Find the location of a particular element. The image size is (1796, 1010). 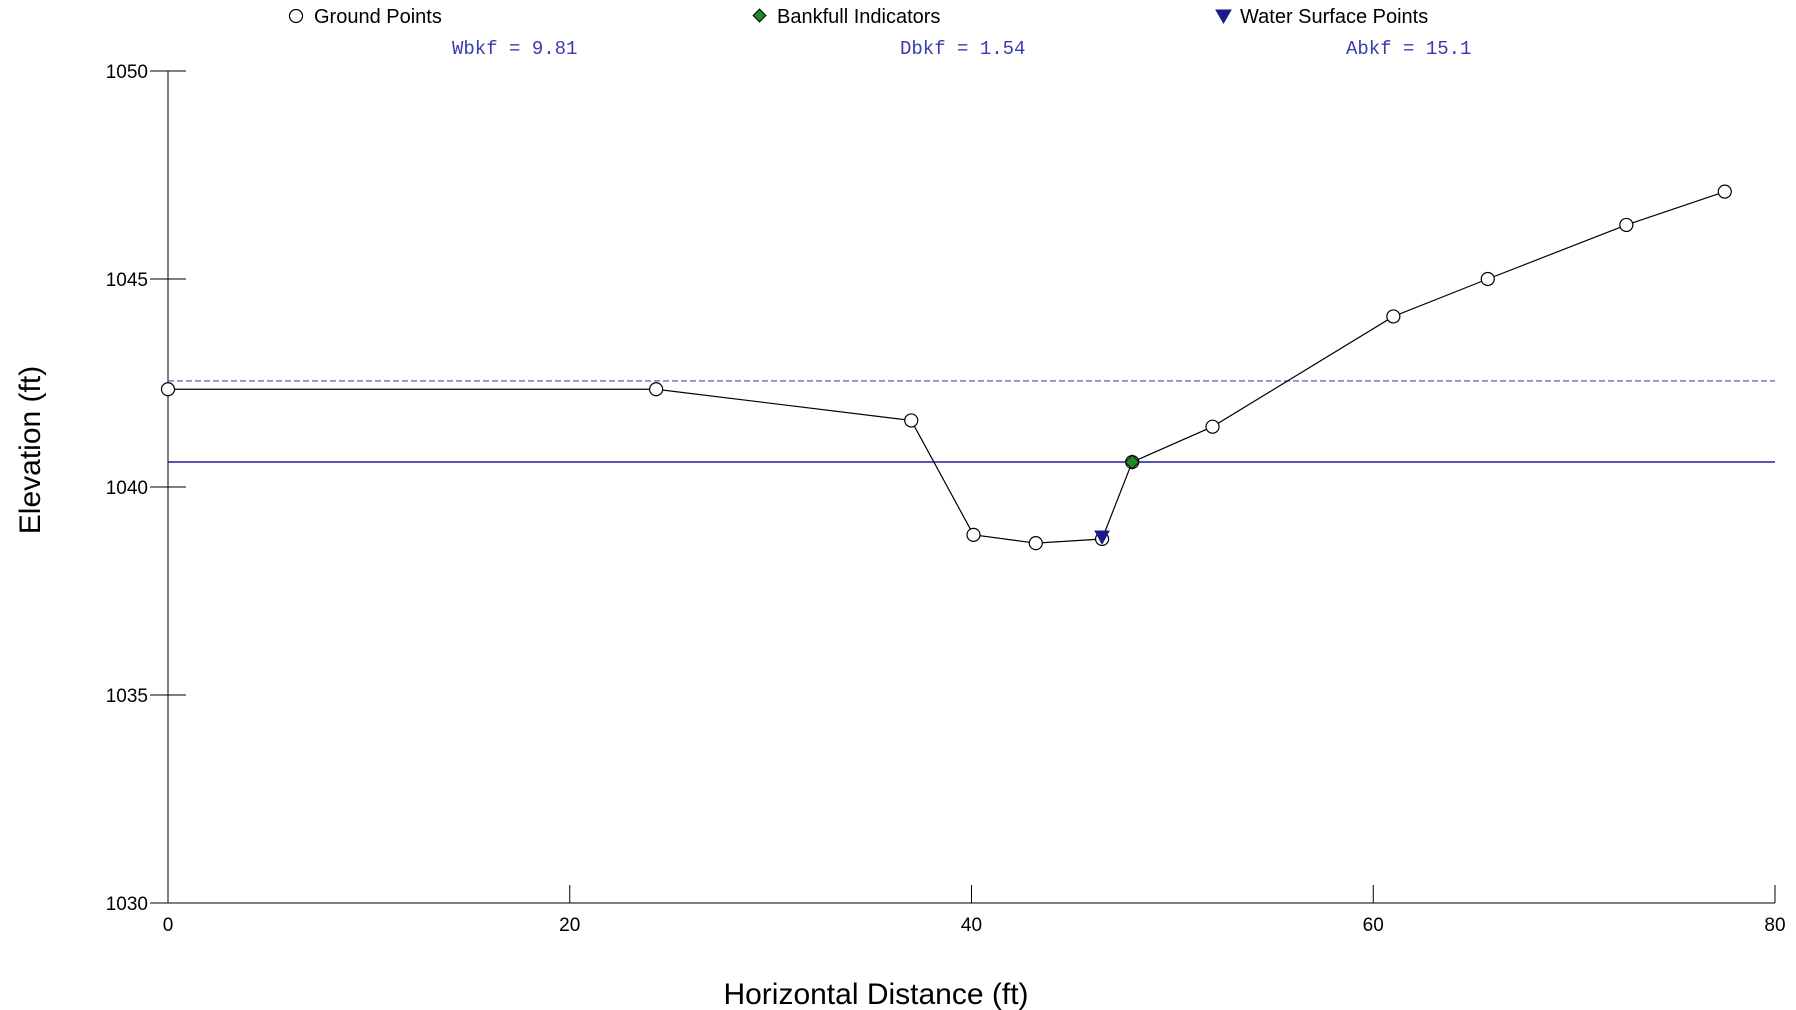

x-tick-label: 20 is located at coordinates (569, 925).